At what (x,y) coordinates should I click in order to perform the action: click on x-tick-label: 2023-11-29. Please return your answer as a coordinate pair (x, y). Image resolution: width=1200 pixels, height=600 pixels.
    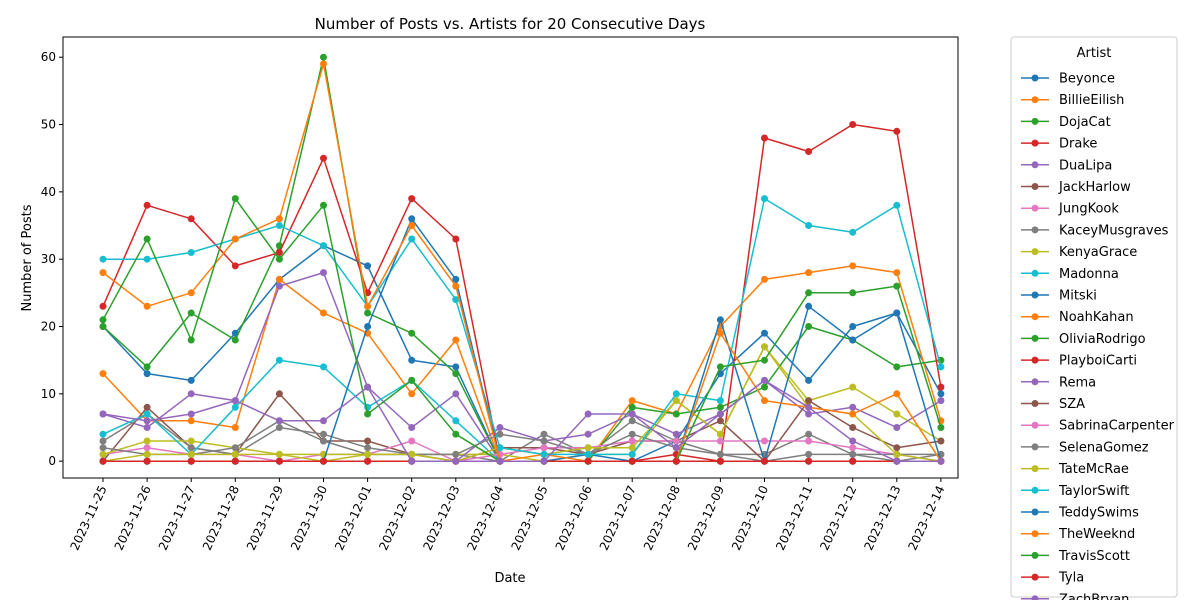
    Looking at the image, I should click on (265, 517).